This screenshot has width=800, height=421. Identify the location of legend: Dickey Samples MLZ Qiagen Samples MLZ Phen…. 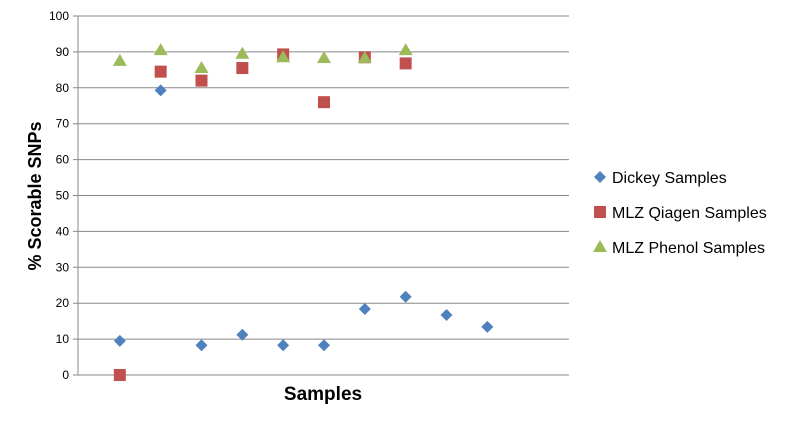
(680, 213).